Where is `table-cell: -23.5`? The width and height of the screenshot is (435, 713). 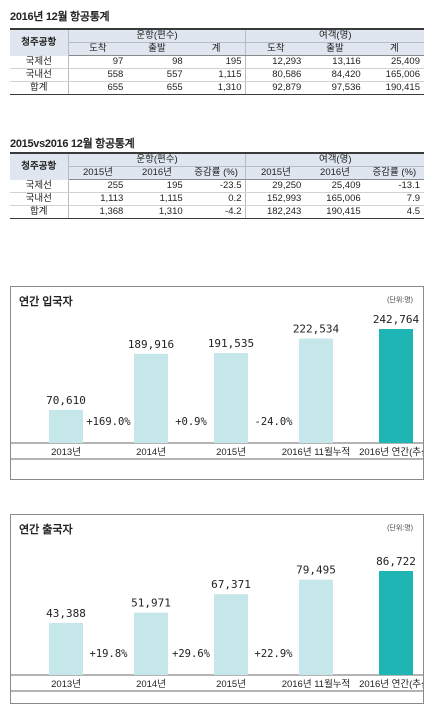
table-cell: -23.5 is located at coordinates (216, 186).